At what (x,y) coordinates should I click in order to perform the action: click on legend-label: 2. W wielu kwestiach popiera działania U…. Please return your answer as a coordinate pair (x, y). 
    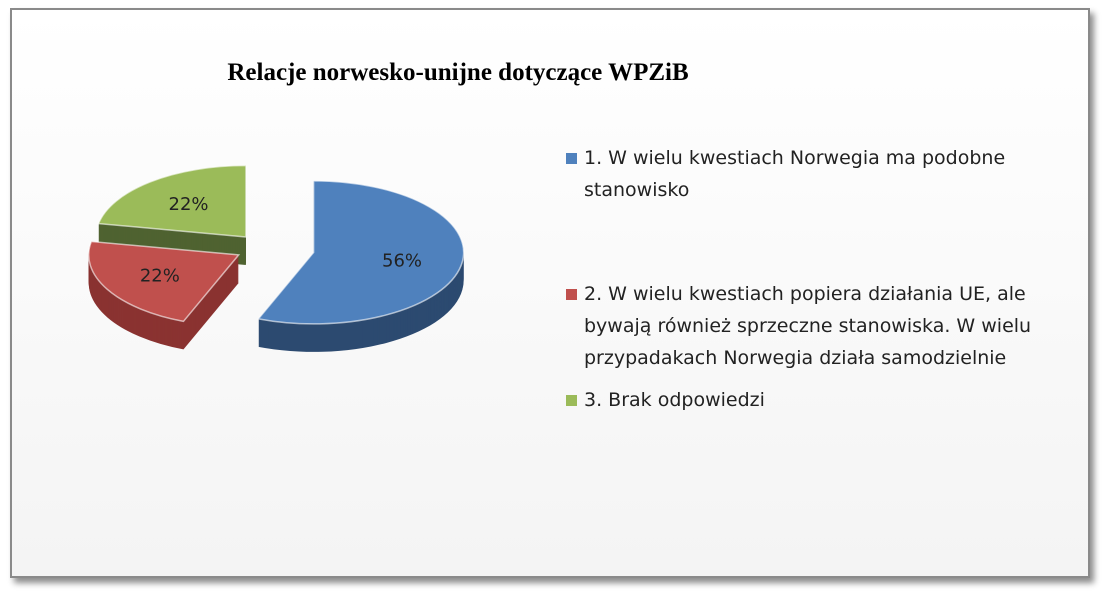
    Looking at the image, I should click on (808, 326).